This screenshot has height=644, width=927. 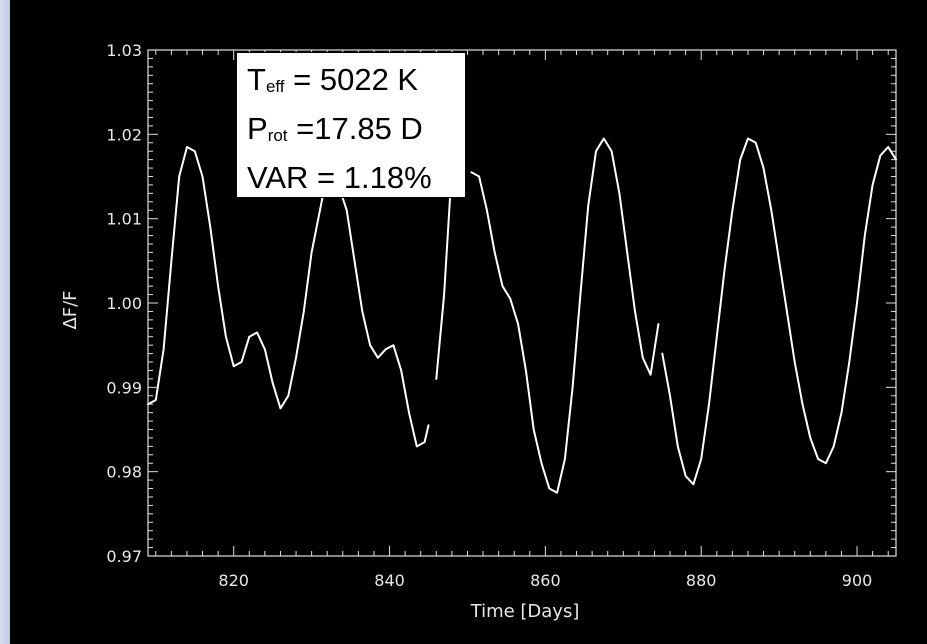 I want to click on y-tick-label: 0.98, so click(x=124, y=472).